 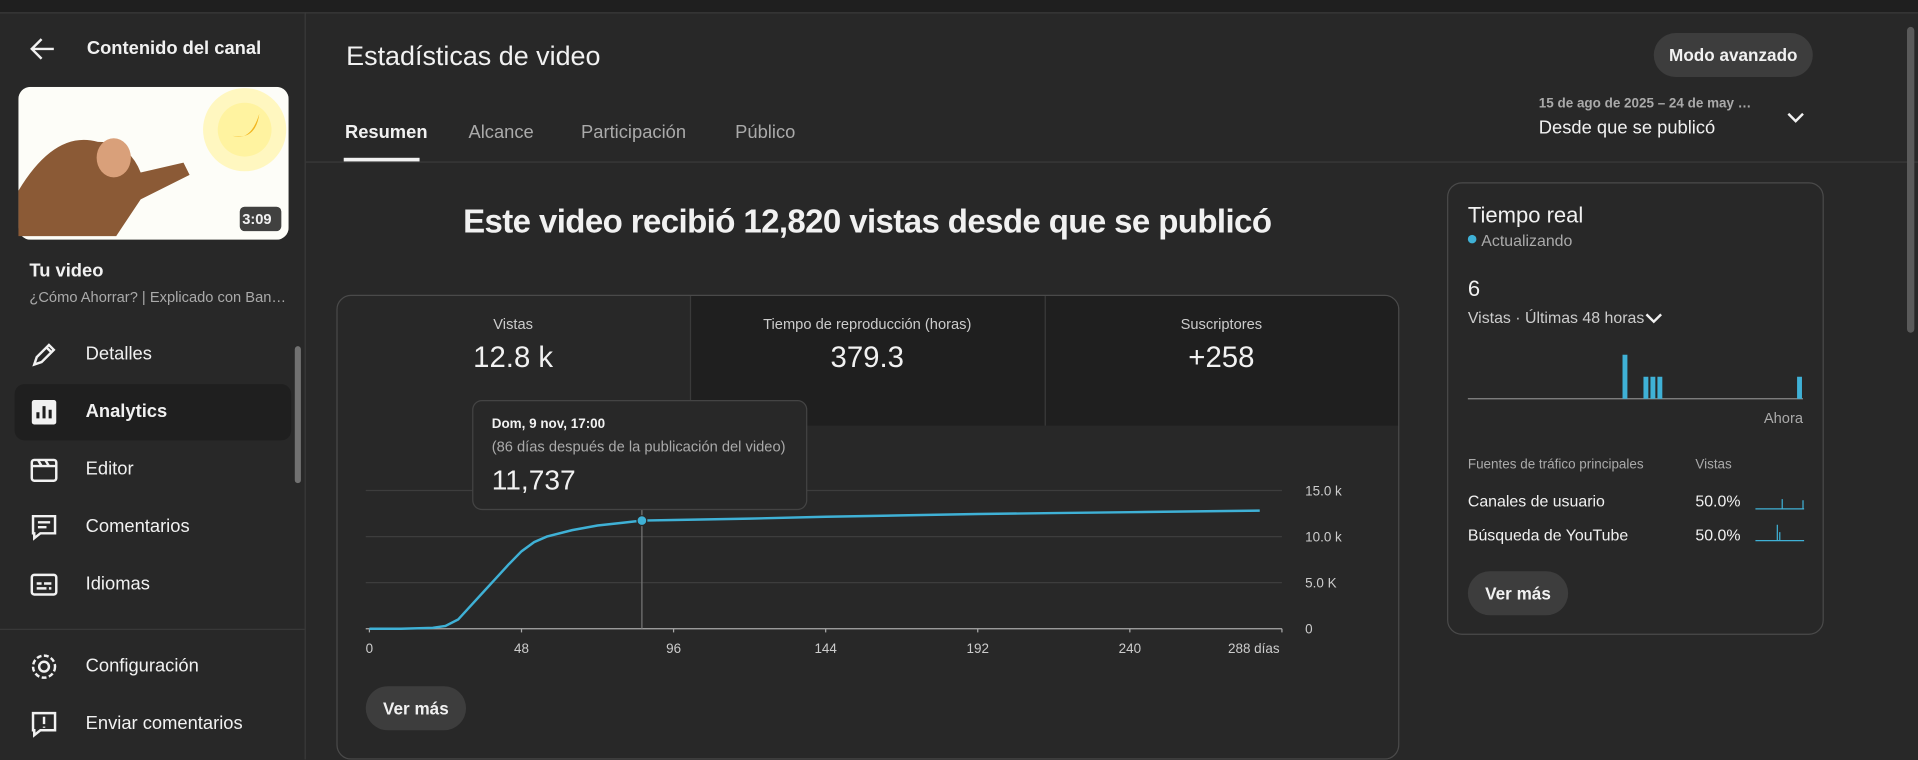 What do you see at coordinates (1221, 324) in the screenshot?
I see `metric-label: Suscriptores` at bounding box center [1221, 324].